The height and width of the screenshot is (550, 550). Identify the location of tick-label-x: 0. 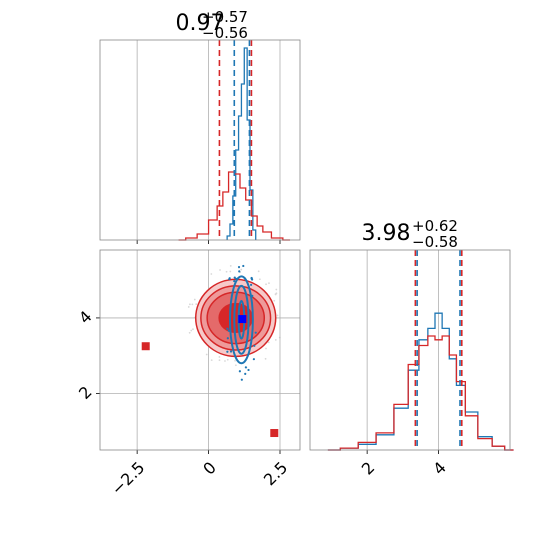
(209, 468).